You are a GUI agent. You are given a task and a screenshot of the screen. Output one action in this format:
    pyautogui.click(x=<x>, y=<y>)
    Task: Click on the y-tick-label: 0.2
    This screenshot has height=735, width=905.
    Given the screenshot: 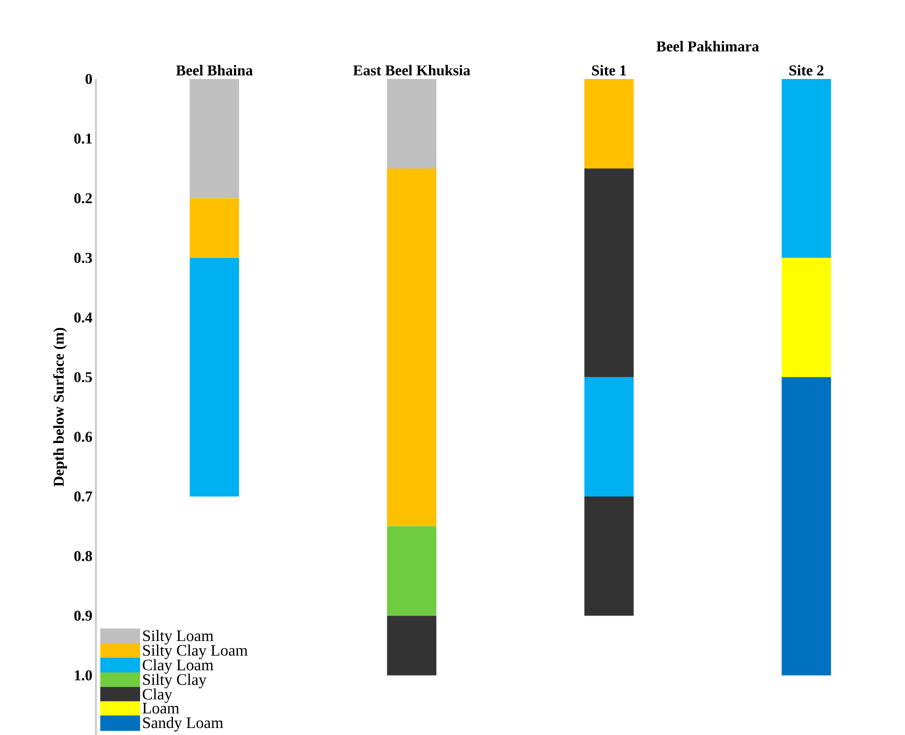 What is the action you would take?
    pyautogui.click(x=83, y=198)
    